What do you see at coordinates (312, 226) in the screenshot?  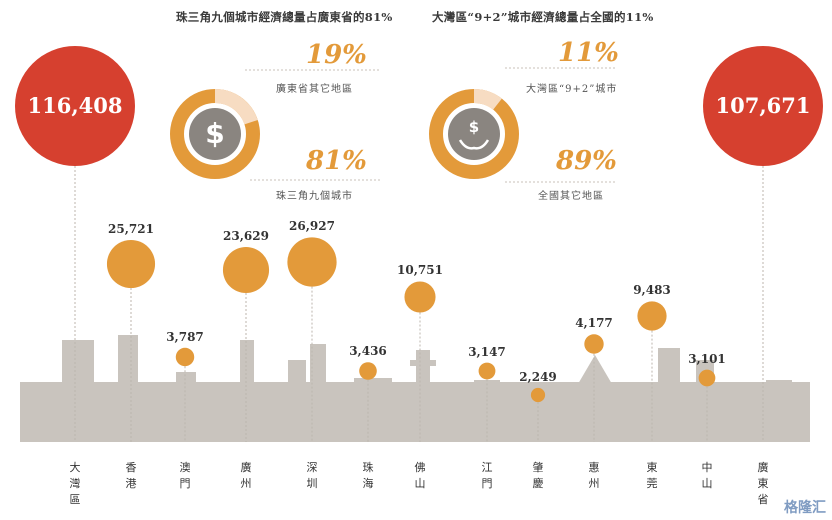 I see `value-label-4: 26,927` at bounding box center [312, 226].